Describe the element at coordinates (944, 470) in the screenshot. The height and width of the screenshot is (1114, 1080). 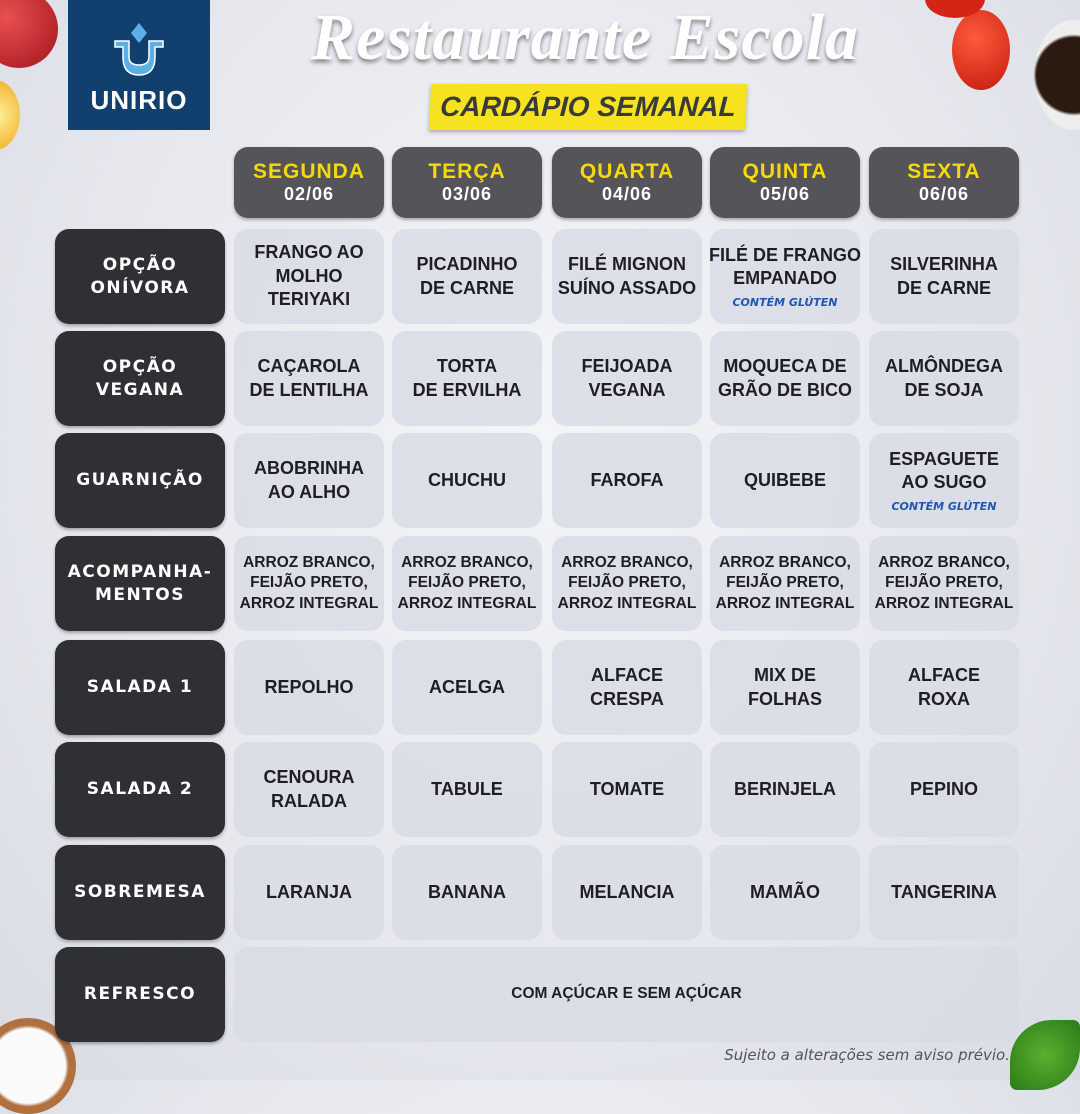
I see `item-text: ESPAGUETE AO SUGO` at that location.